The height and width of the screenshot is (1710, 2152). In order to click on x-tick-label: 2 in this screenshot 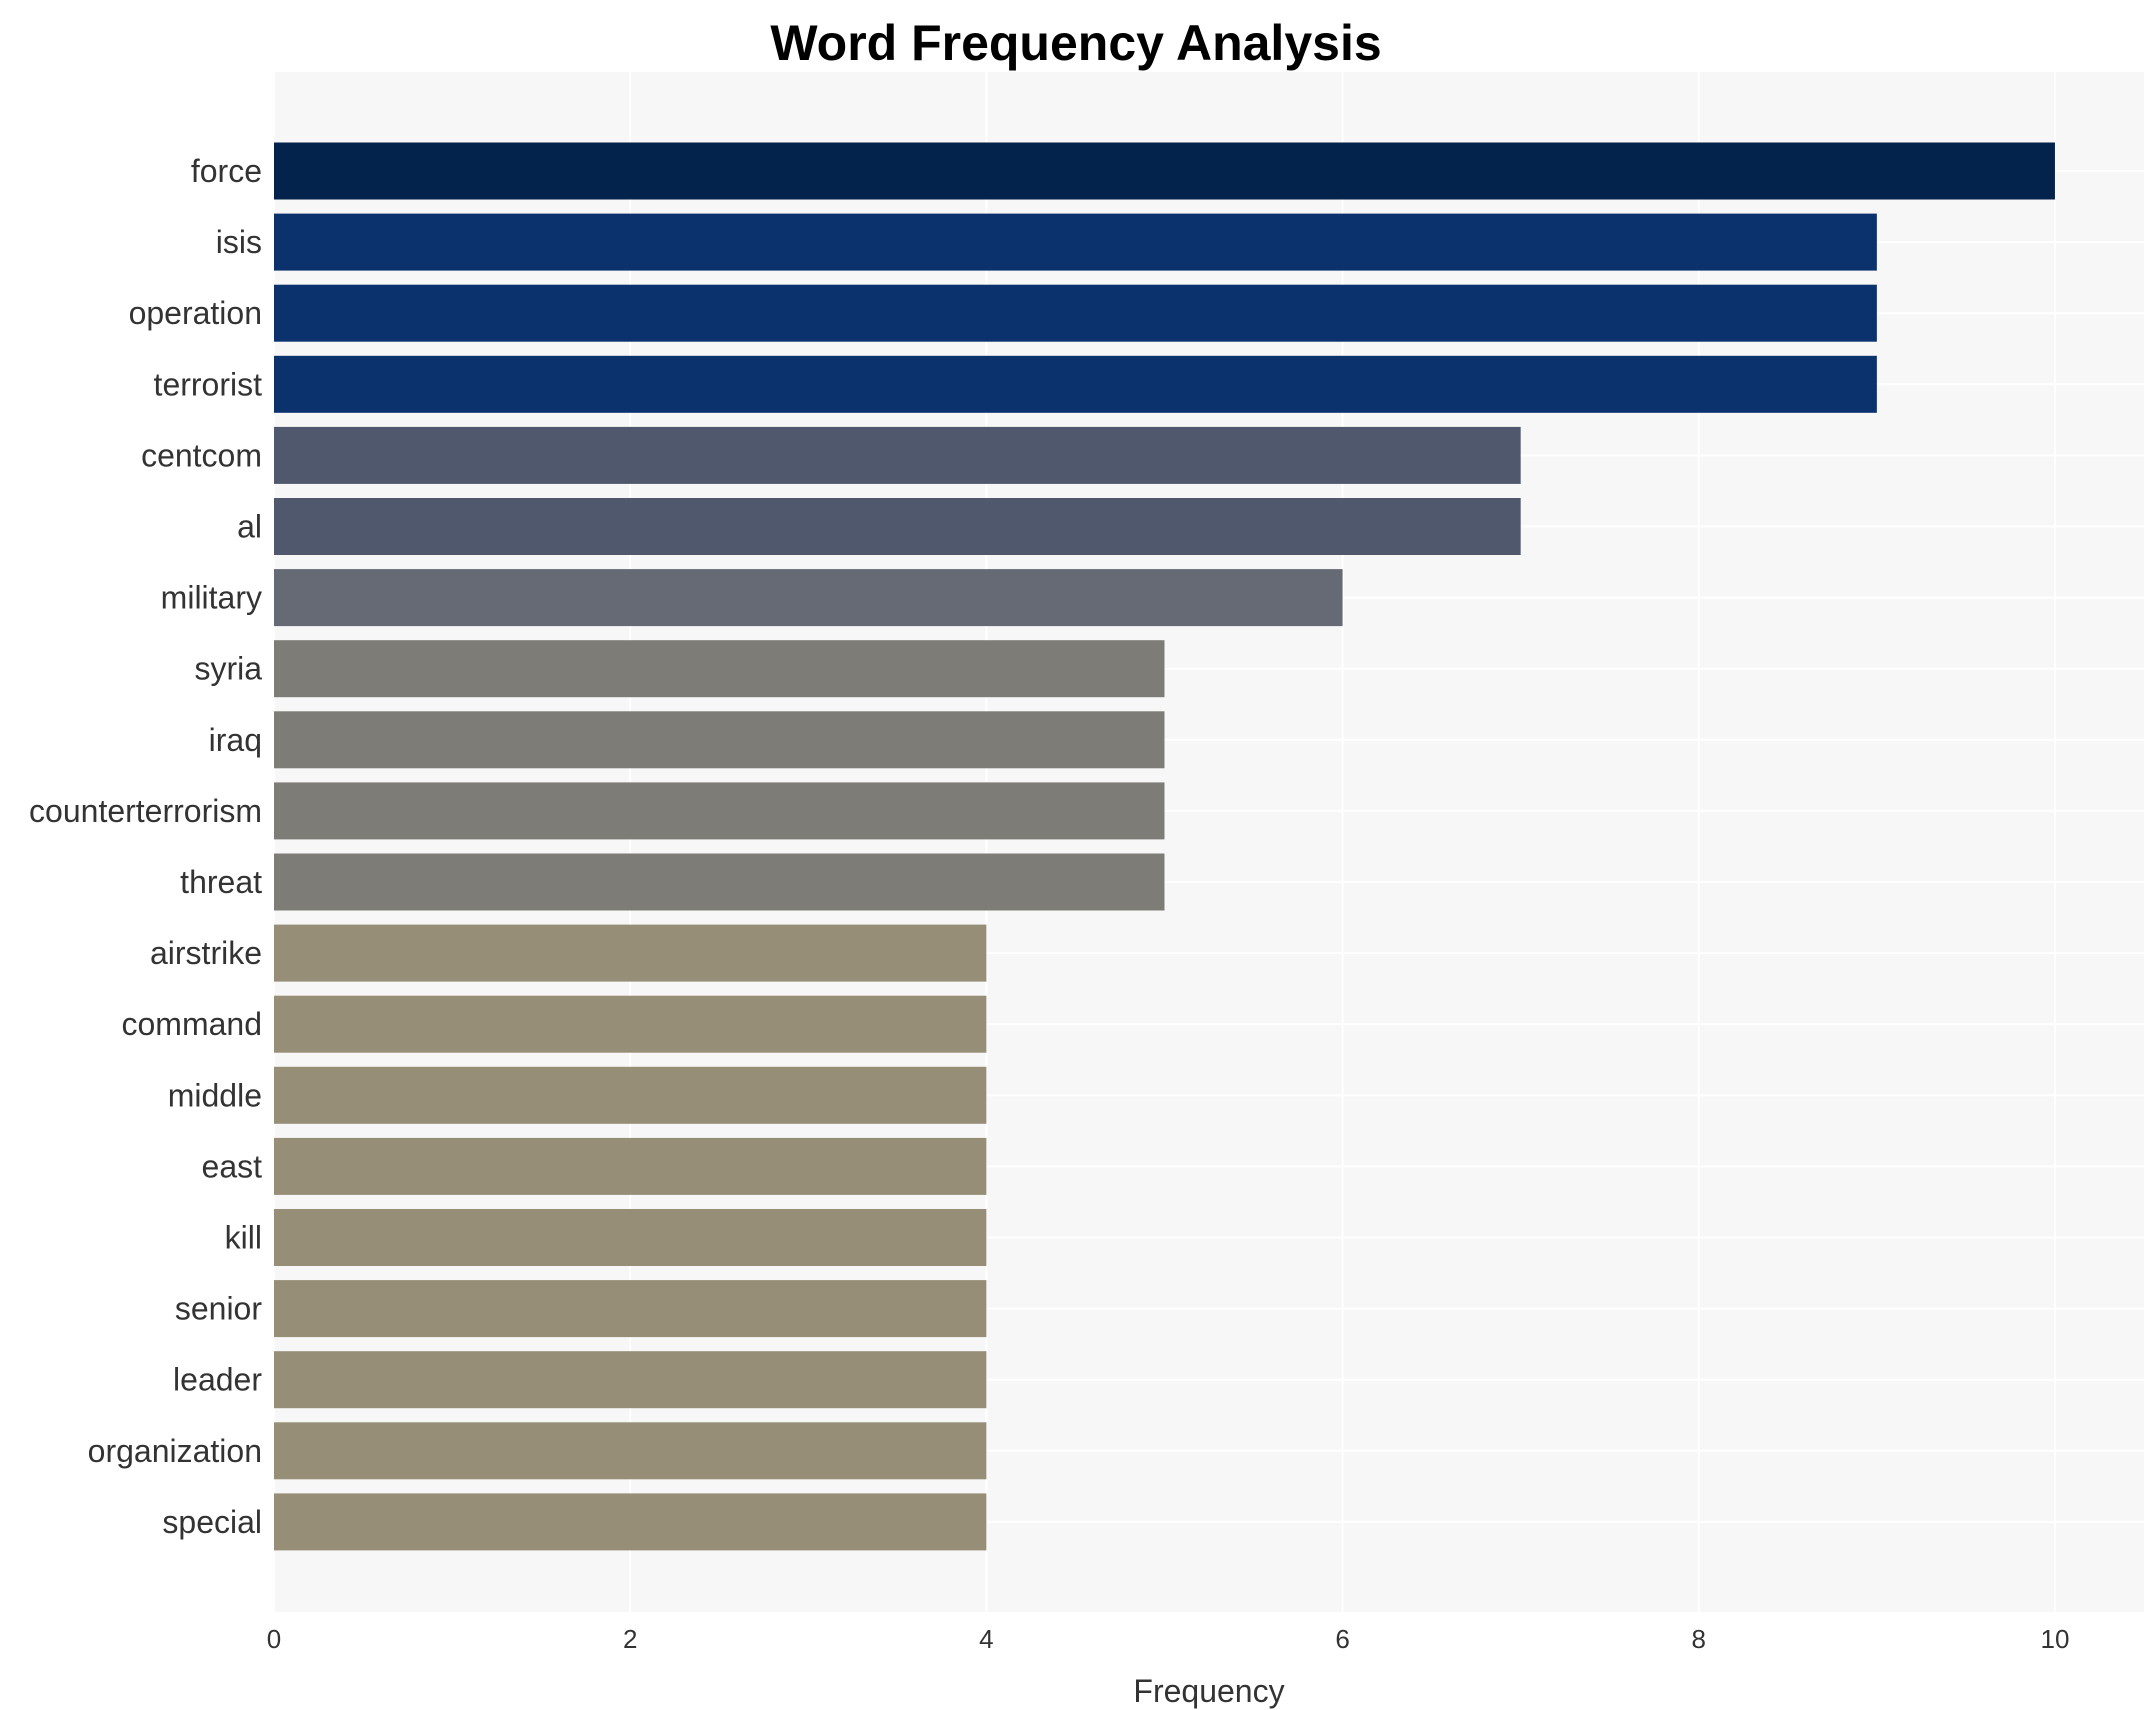, I will do `click(630, 1639)`.